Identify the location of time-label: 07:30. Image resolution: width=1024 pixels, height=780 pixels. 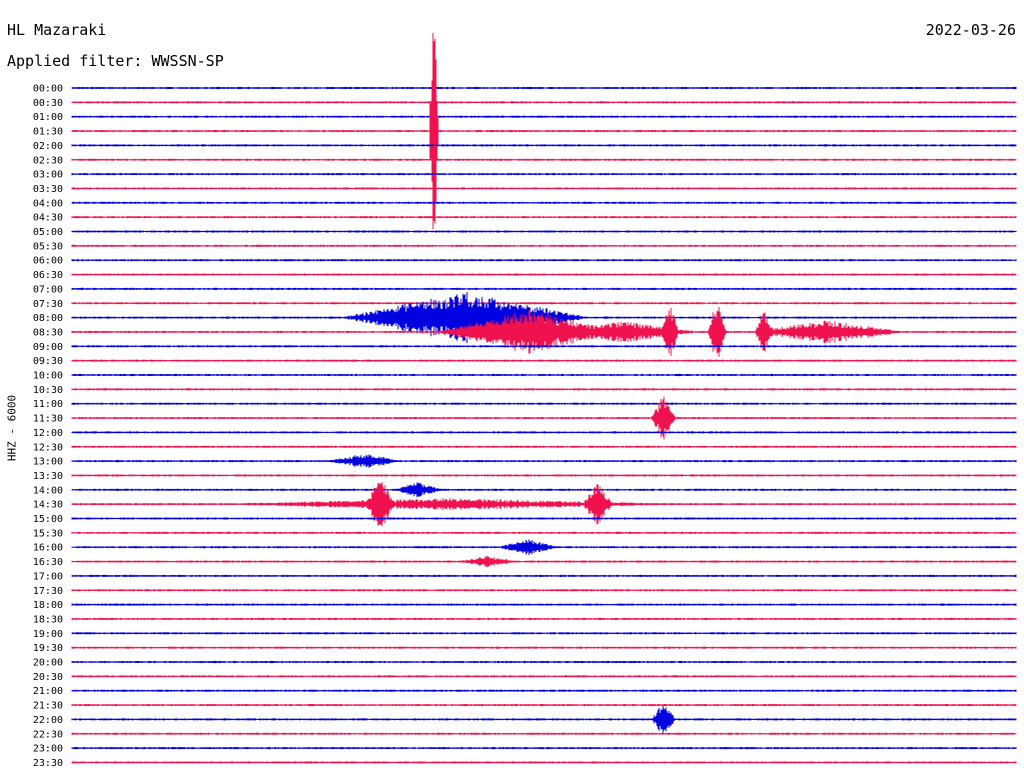
(48, 304).